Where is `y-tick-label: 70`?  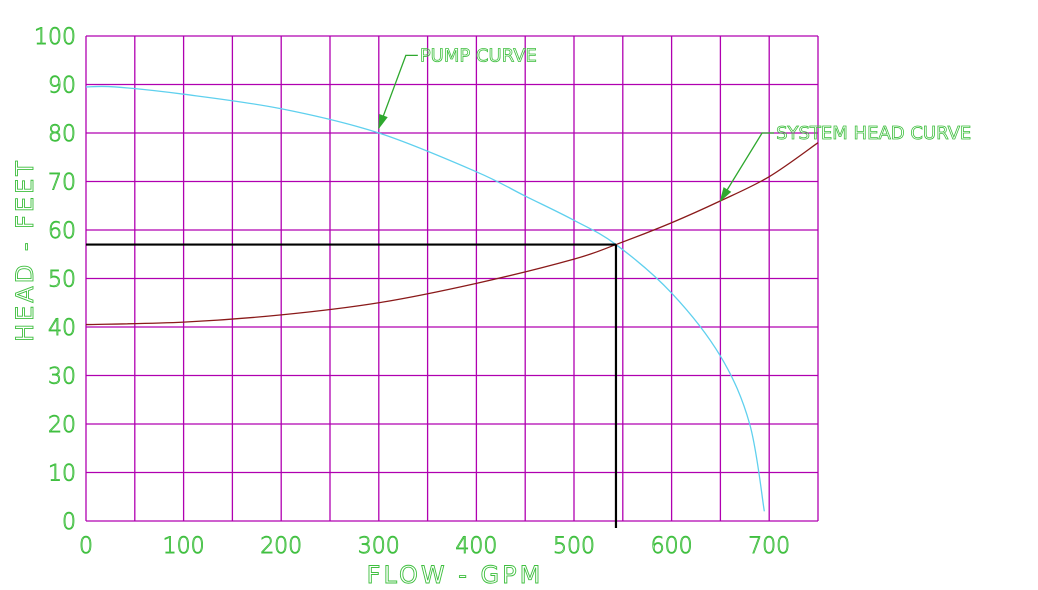
y-tick-label: 70 is located at coordinates (62, 183).